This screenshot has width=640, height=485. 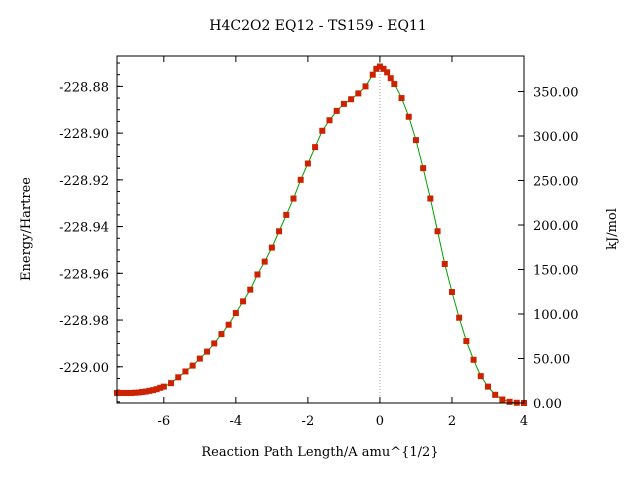 I want to click on x-tick-label: 2, so click(x=452, y=421).